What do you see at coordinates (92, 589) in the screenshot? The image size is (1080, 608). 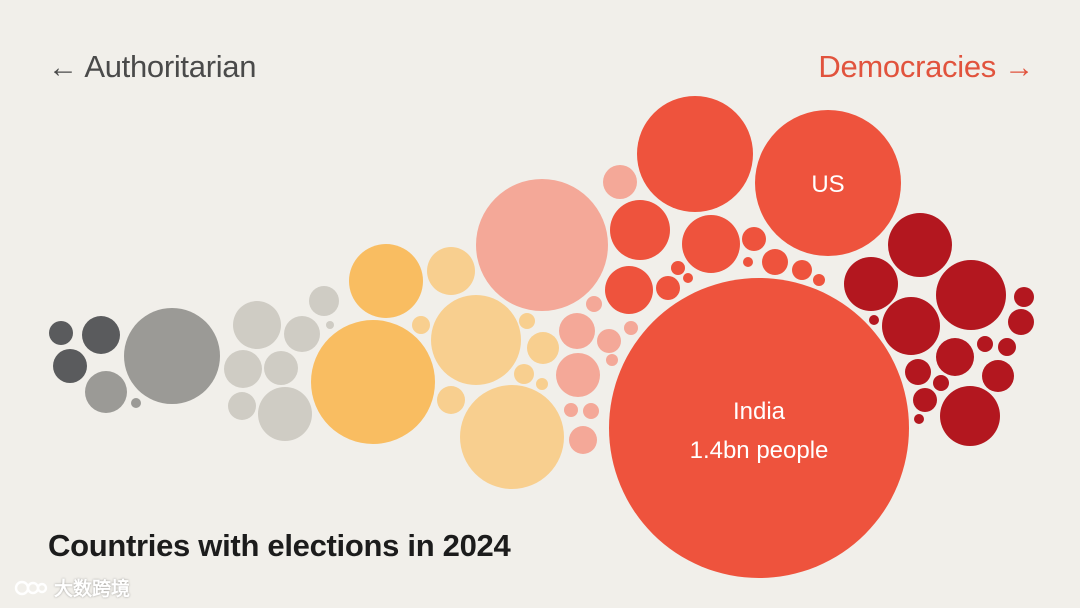 I see `watermark-text: 大数跨境` at bounding box center [92, 589].